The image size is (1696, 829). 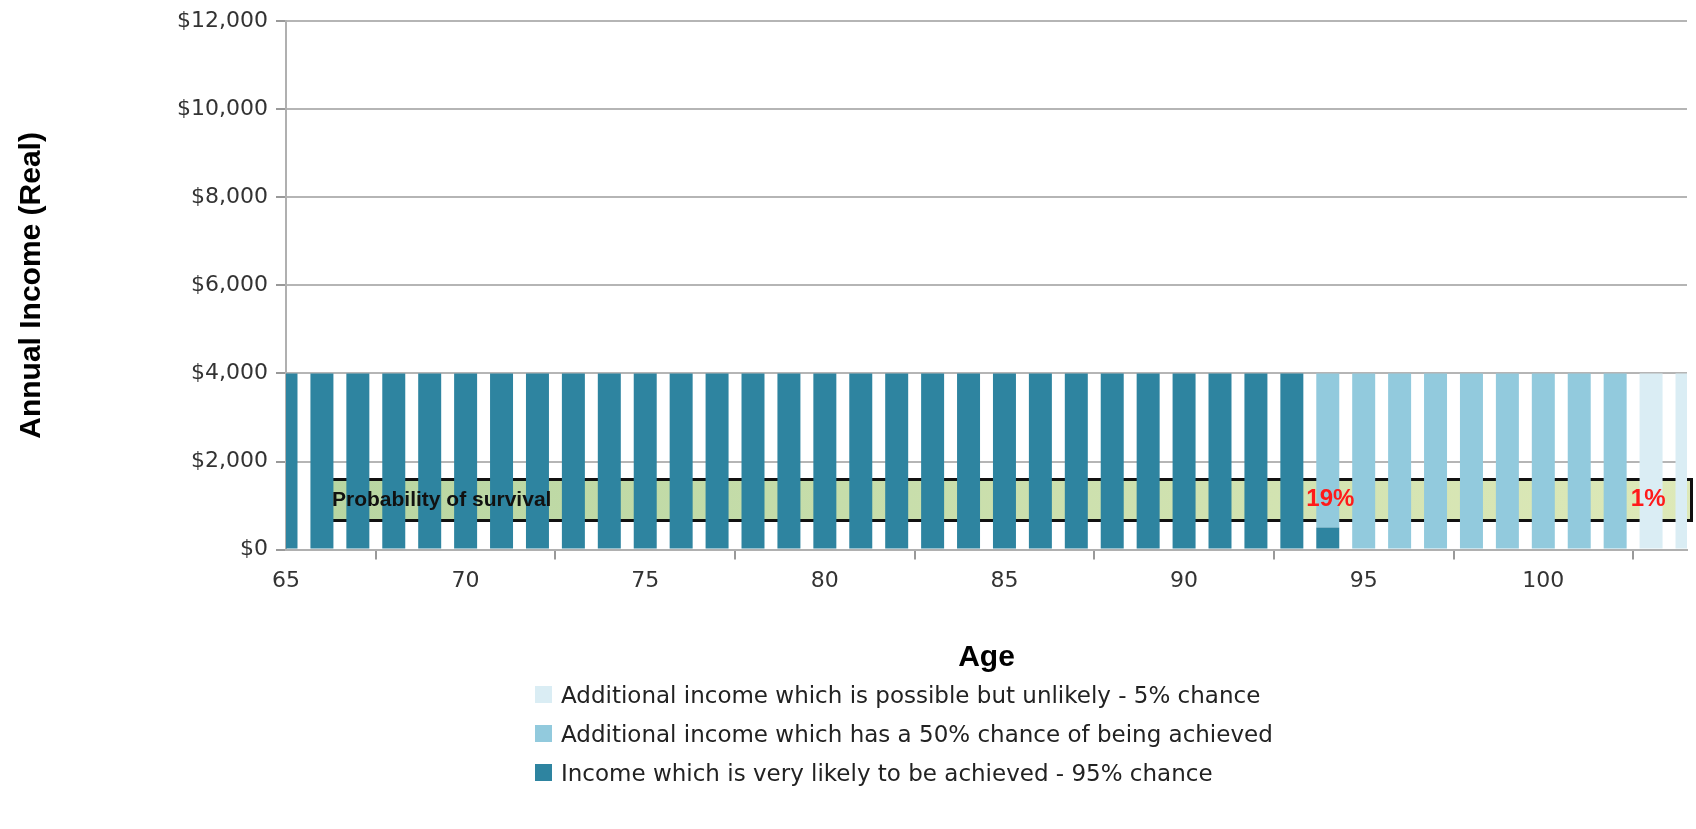 I want to click on y-tick-label: $10,000, so click(x=222, y=107).